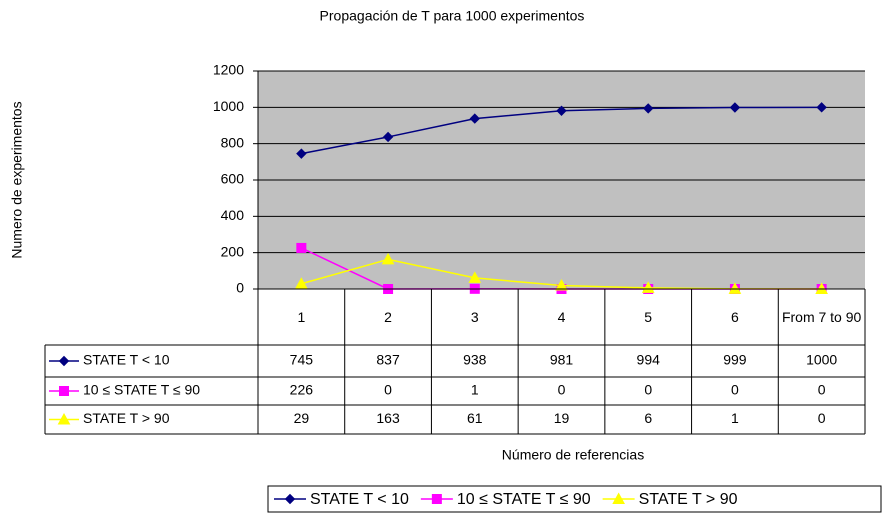 The width and height of the screenshot is (883, 518). What do you see at coordinates (562, 360) in the screenshot?
I see `table-value: 981` at bounding box center [562, 360].